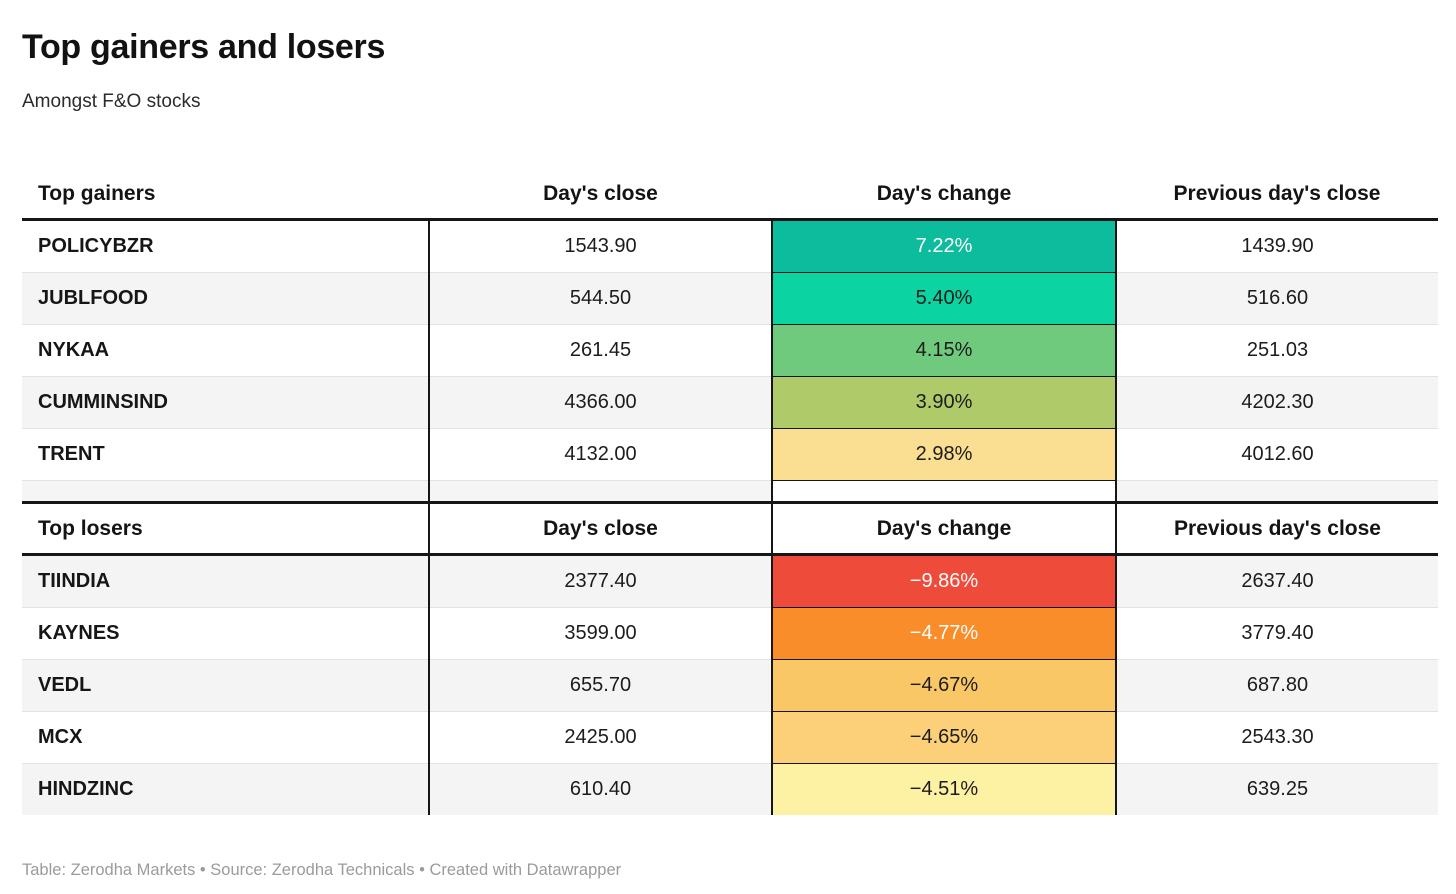 This screenshot has width=1456, height=894. What do you see at coordinates (111, 101) in the screenshot?
I see `page-subtitle: Amongst F&O stocks` at bounding box center [111, 101].